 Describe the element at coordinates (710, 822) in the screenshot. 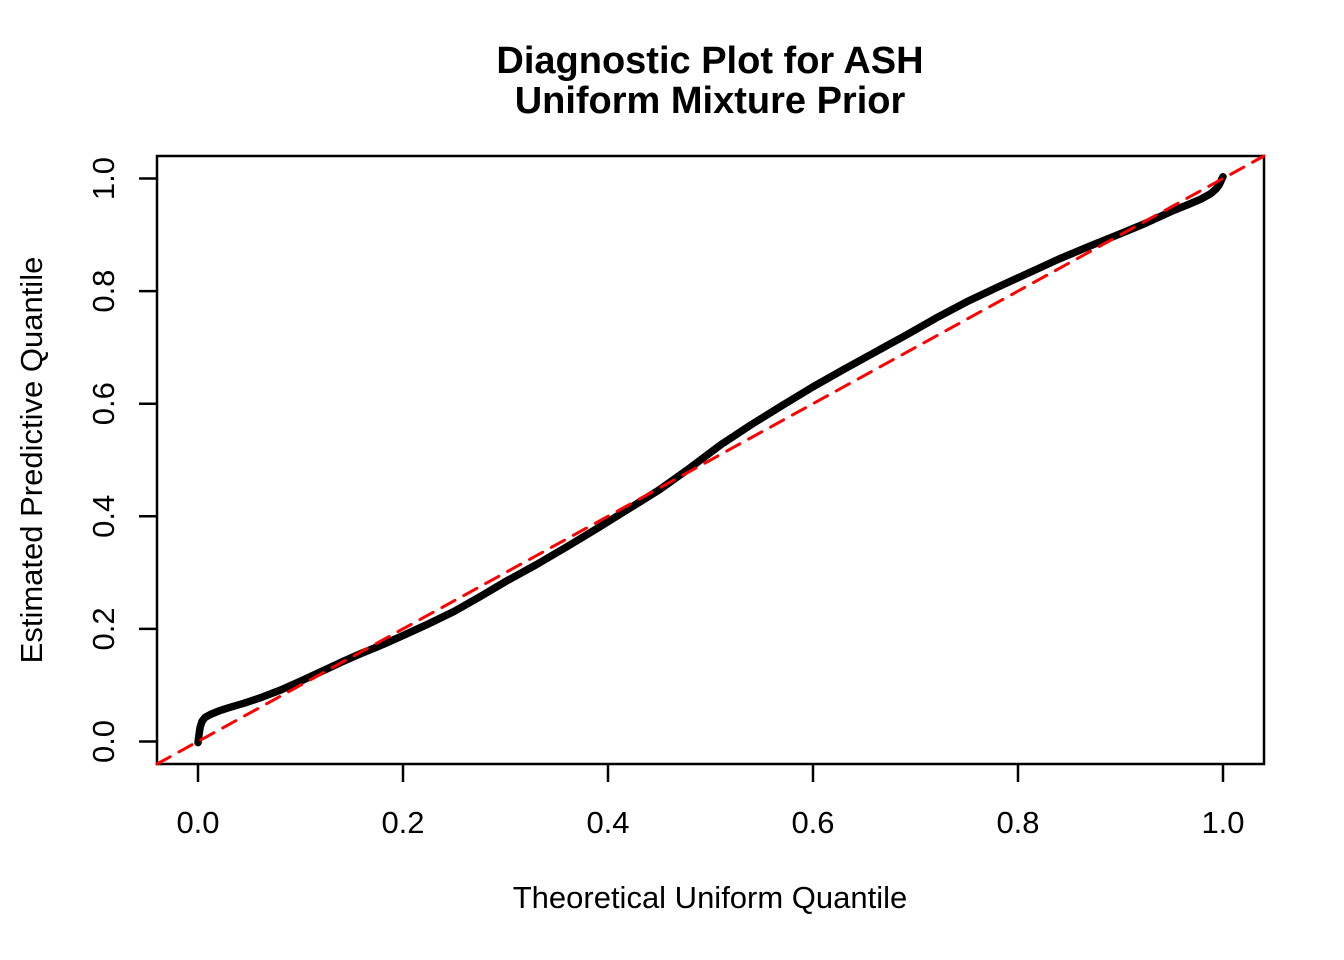

I see `x-axis-tick-labels: 0.0 0.2 0.4 0.6 0.8 1.0` at that location.